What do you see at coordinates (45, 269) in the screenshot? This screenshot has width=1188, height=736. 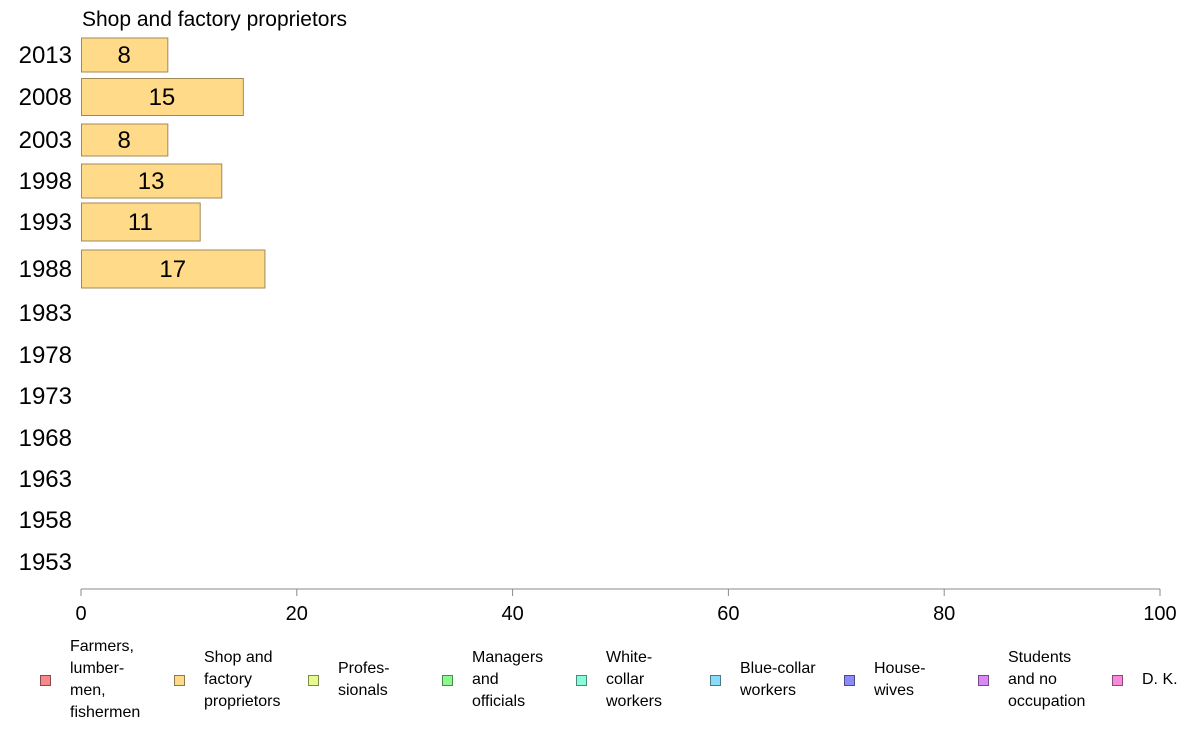 I see `y-tick-label: 1988` at bounding box center [45, 269].